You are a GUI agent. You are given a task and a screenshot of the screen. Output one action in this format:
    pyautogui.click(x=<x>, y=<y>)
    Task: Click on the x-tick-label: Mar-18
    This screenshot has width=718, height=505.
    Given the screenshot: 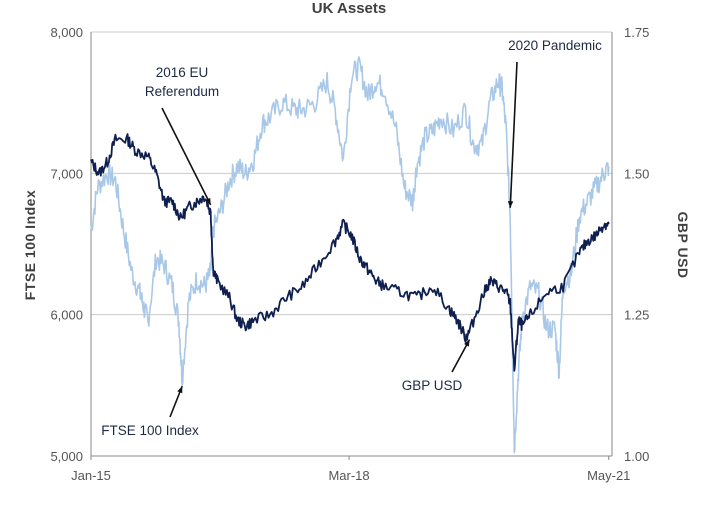 What is the action you would take?
    pyautogui.click(x=348, y=475)
    